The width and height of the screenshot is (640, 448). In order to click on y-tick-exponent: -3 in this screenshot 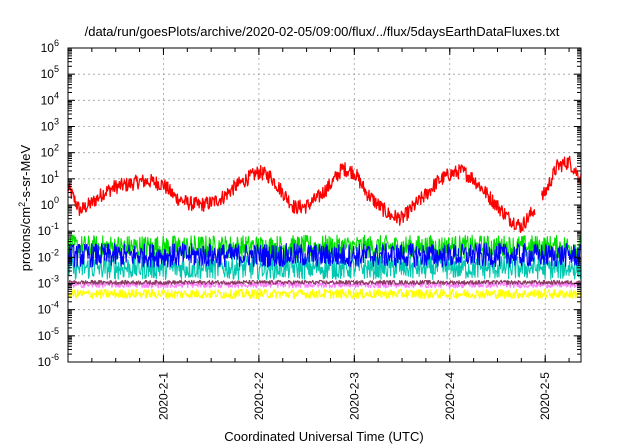, I will do `click(55, 279)`.